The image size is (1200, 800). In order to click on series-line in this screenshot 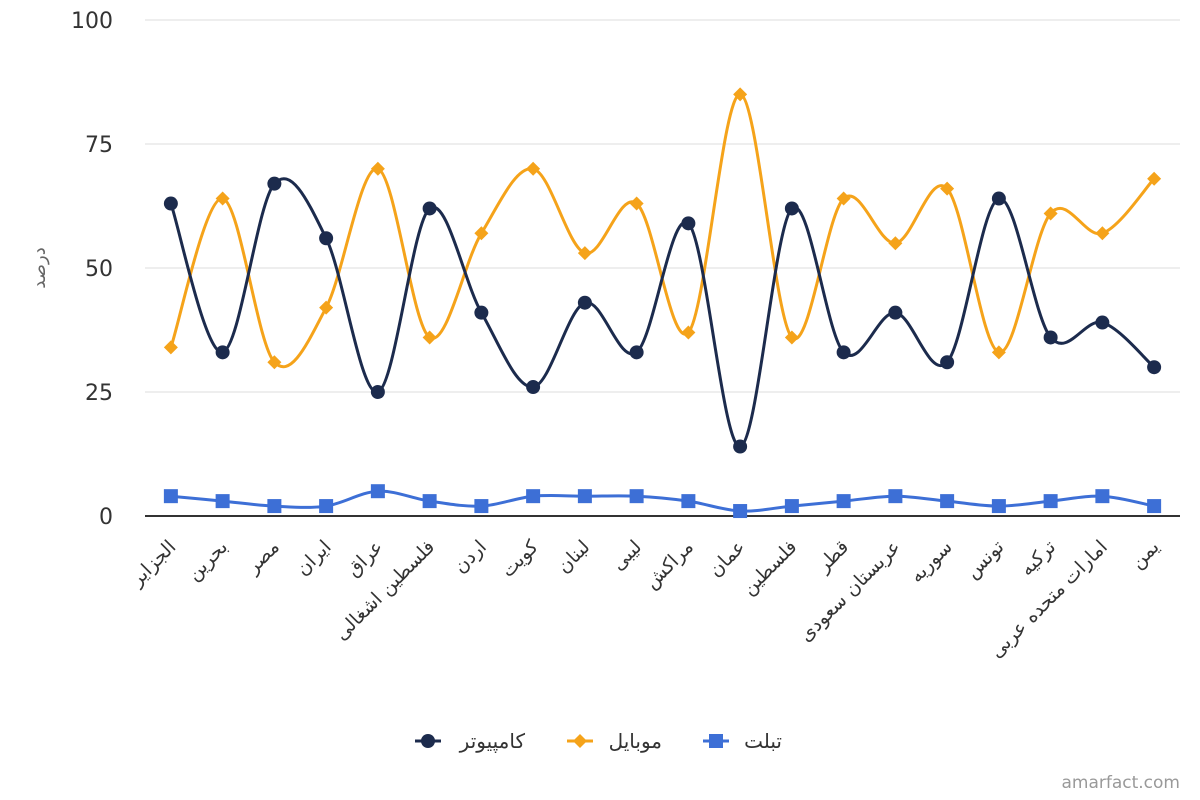, I will do `click(662, 501)`.